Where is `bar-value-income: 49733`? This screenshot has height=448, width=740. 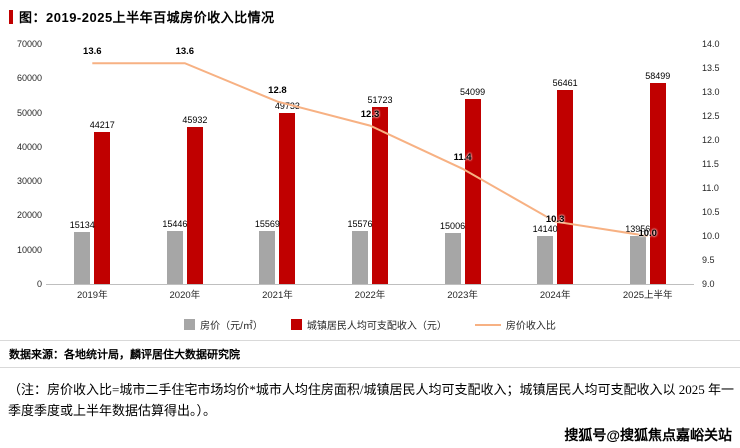
bar-value-income: 49733 is located at coordinates (287, 106).